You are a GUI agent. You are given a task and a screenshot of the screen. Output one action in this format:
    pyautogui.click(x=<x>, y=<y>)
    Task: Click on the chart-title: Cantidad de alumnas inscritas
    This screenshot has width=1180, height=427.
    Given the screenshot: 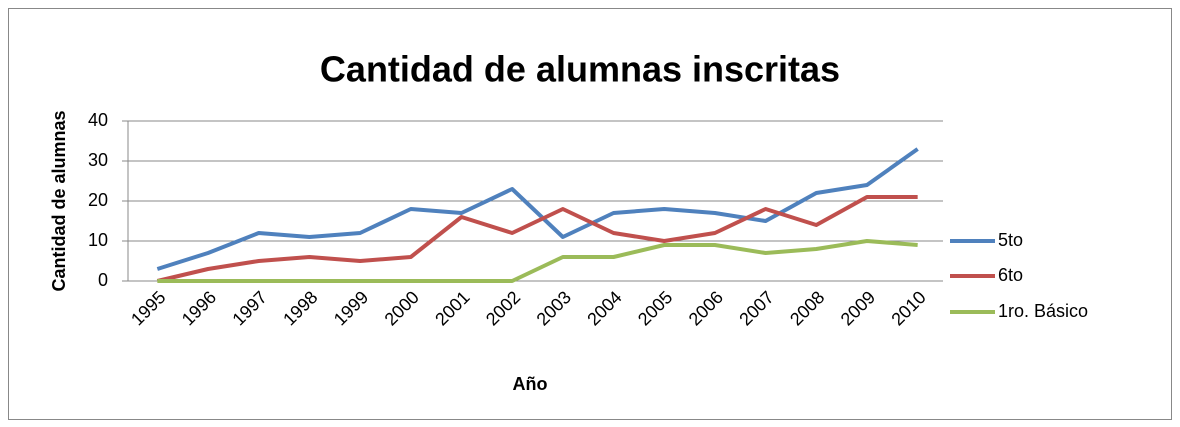 What is the action you would take?
    pyautogui.click(x=580, y=69)
    